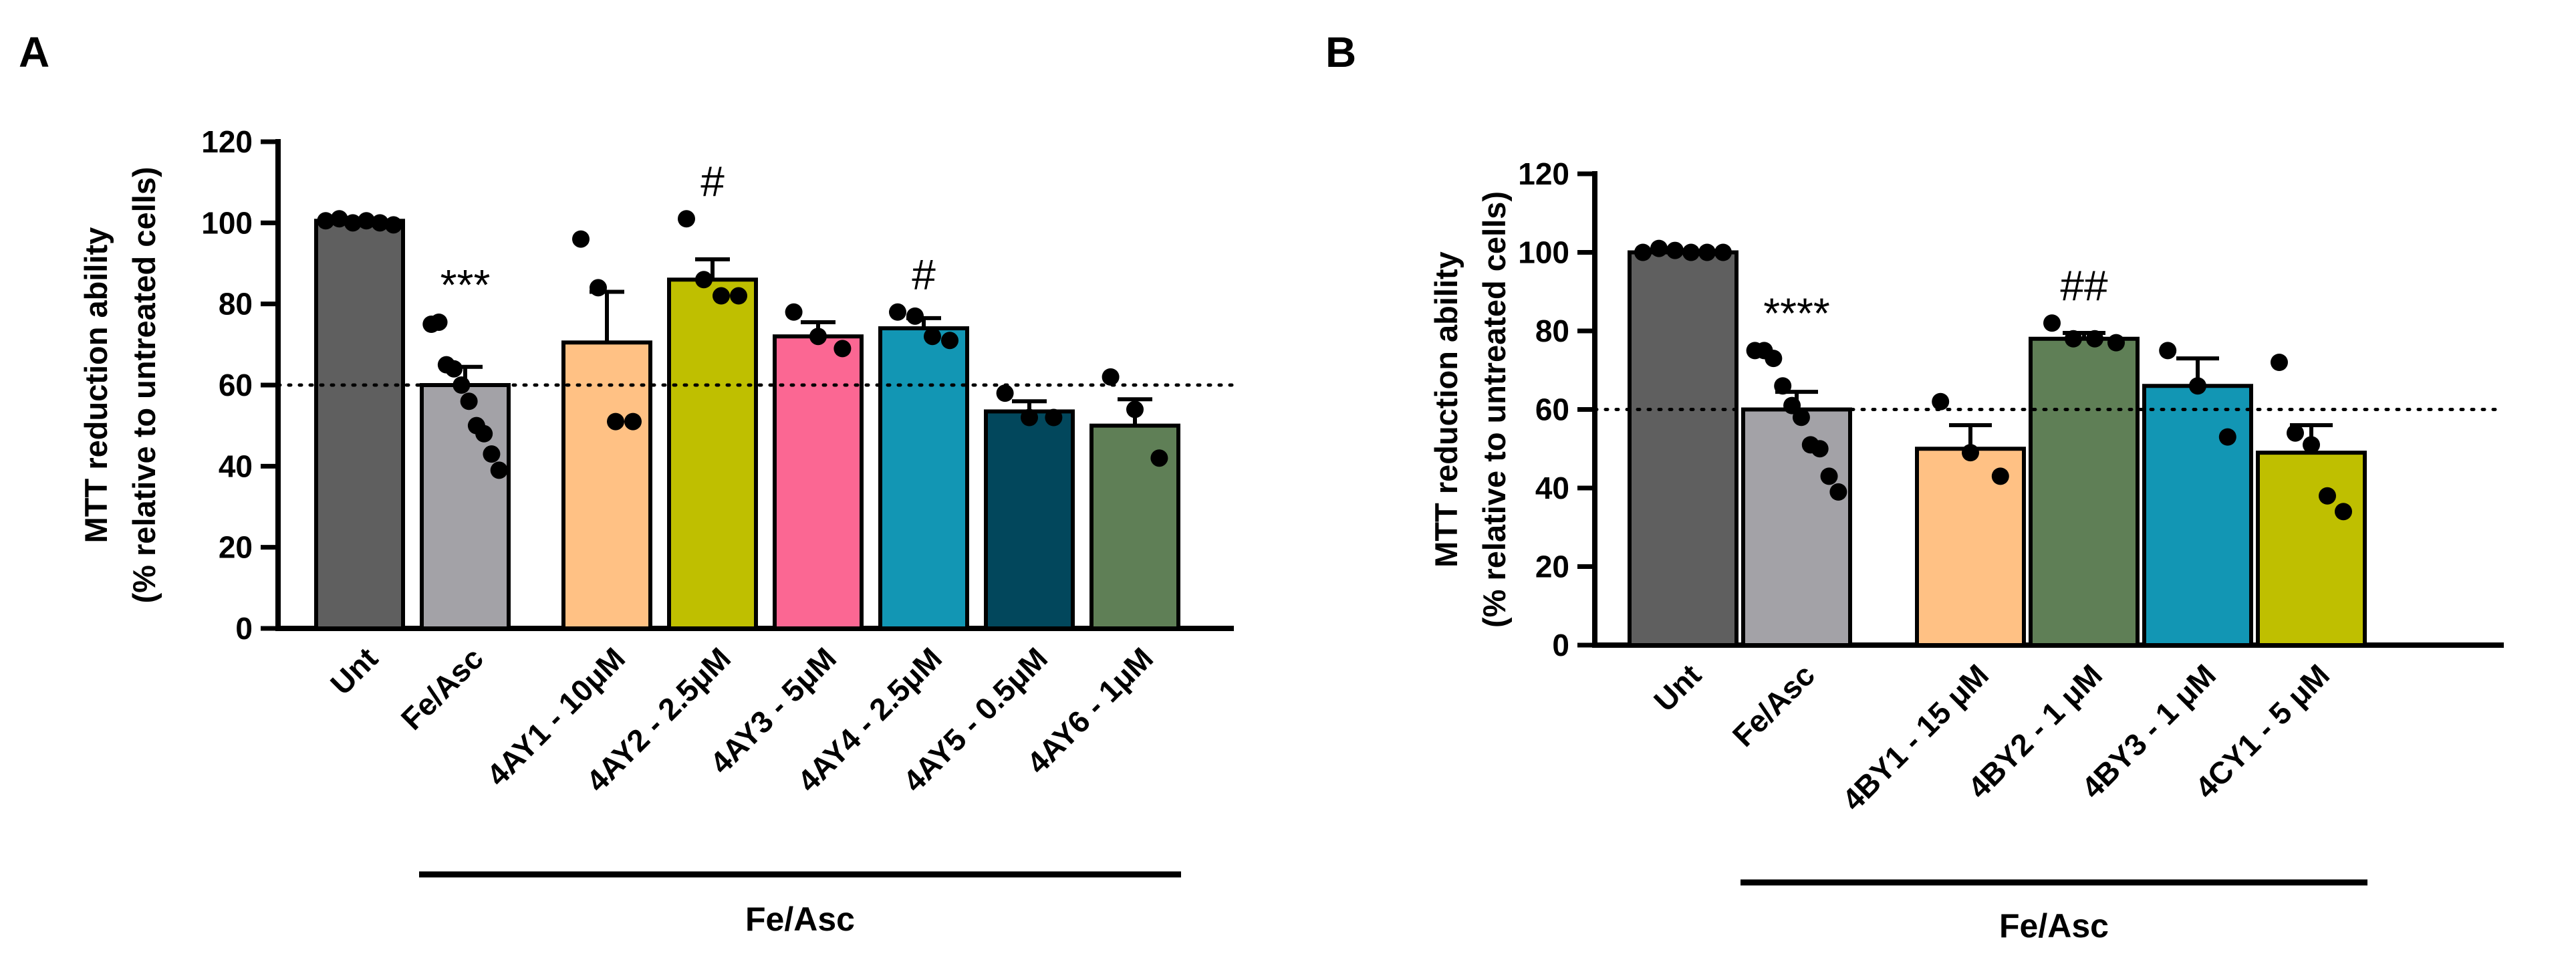 The image size is (2576, 960). What do you see at coordinates (466, 285) in the screenshot?
I see `significance-label: ***` at bounding box center [466, 285].